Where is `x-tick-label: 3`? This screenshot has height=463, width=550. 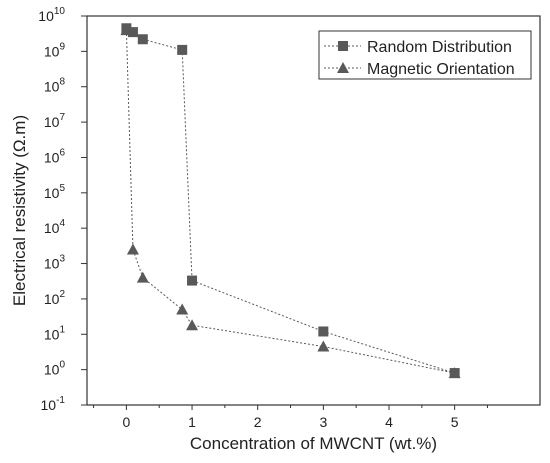 x-tick-label: 3 is located at coordinates (323, 422).